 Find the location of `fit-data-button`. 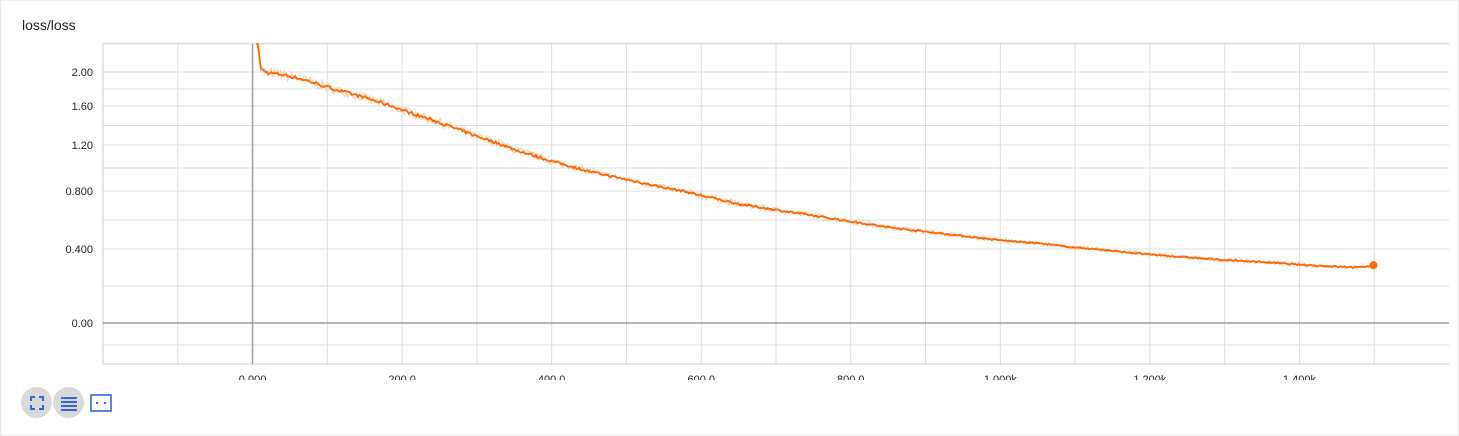

fit-data-button is located at coordinates (100, 402).